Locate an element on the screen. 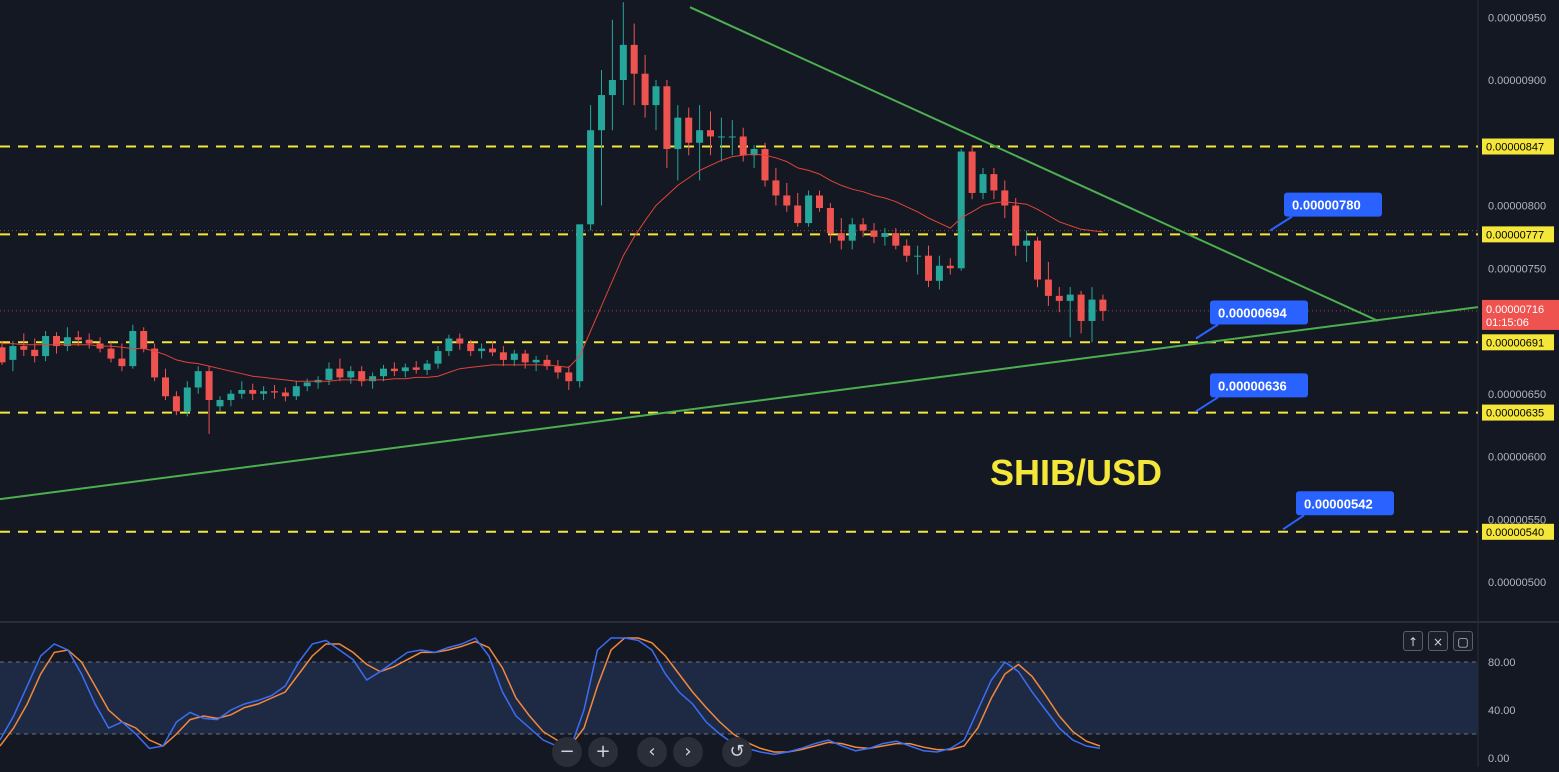 The image size is (1559, 772). callout-box is located at coordinates (1345, 503).